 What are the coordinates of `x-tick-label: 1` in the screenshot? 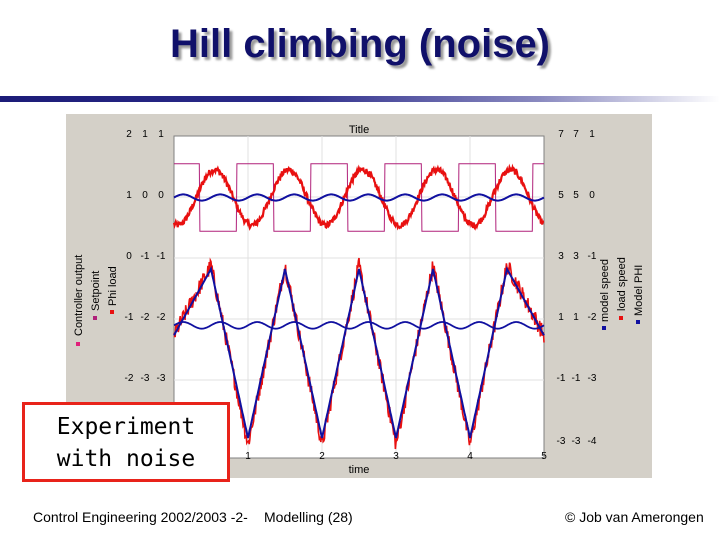 It's located at (248, 456).